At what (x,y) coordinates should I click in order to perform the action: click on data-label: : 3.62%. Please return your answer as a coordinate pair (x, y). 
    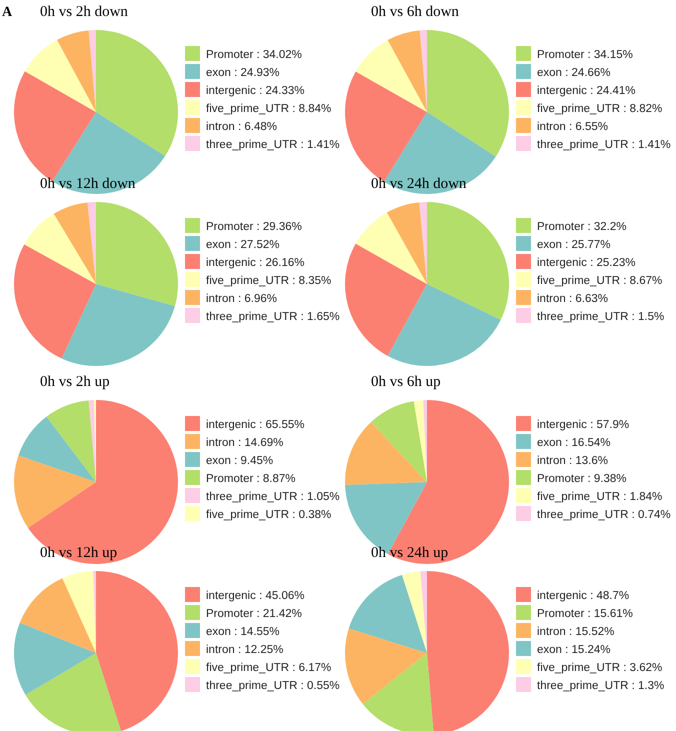
    Looking at the image, I should click on (642, 668).